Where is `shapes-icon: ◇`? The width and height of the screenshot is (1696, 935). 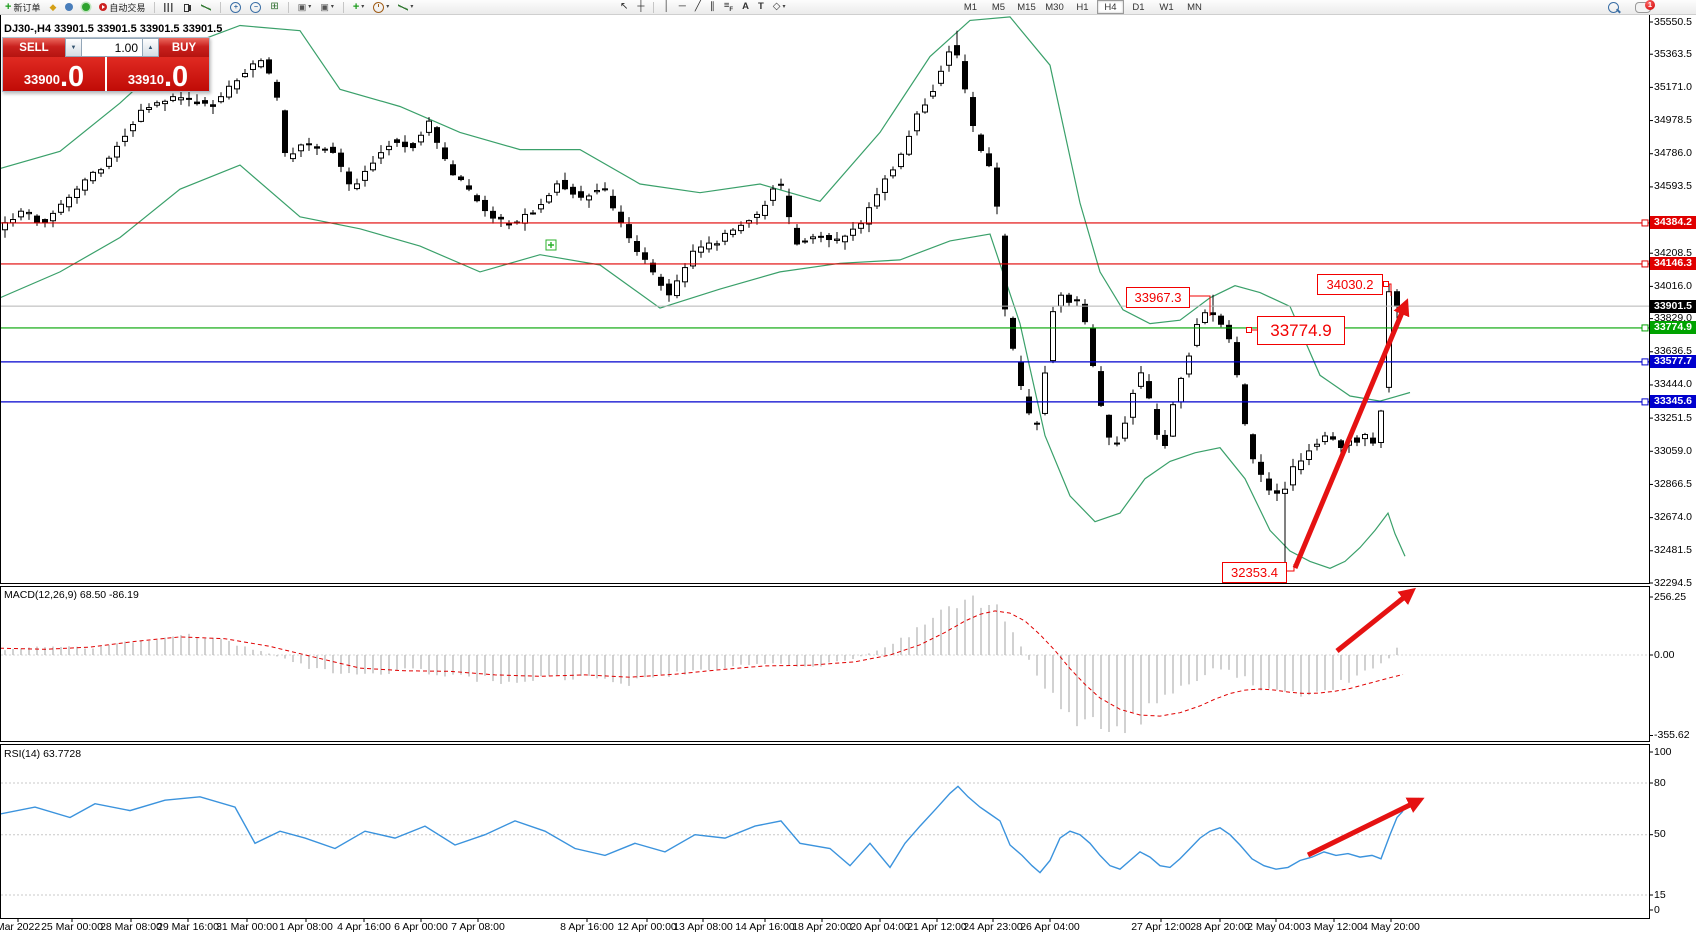
shapes-icon: ◇ is located at coordinates (776, 6).